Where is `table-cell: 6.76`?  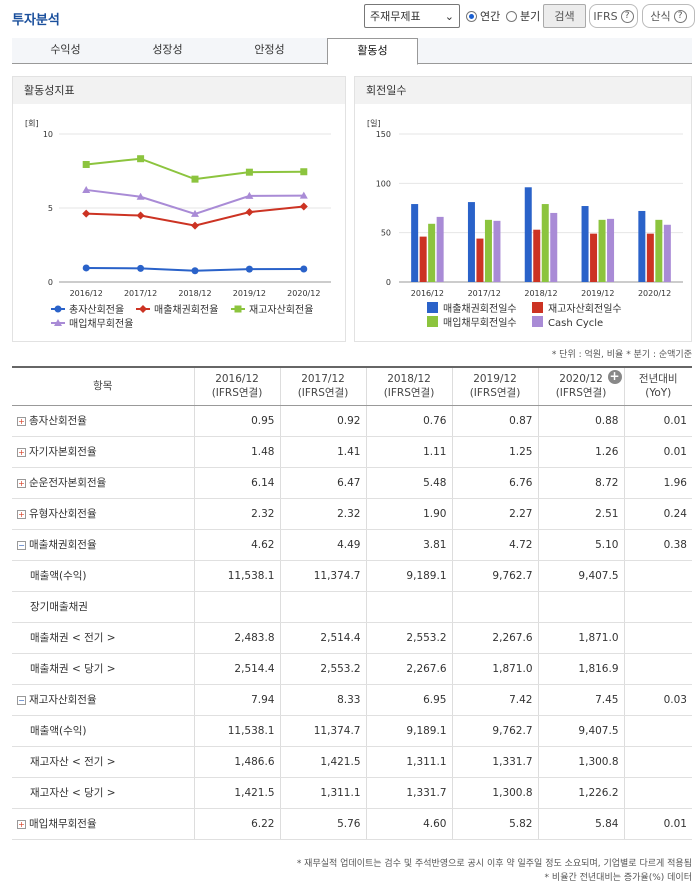
table-cell: 6.76 is located at coordinates (494, 483).